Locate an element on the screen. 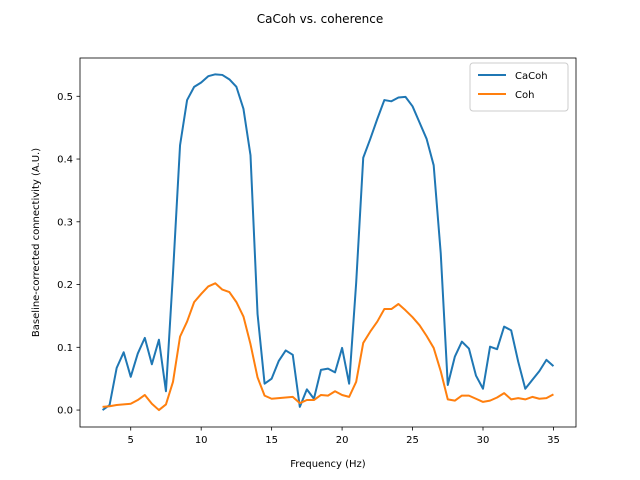 The height and width of the screenshot is (480, 640). y-tick-label: 0.3 is located at coordinates (65, 222).